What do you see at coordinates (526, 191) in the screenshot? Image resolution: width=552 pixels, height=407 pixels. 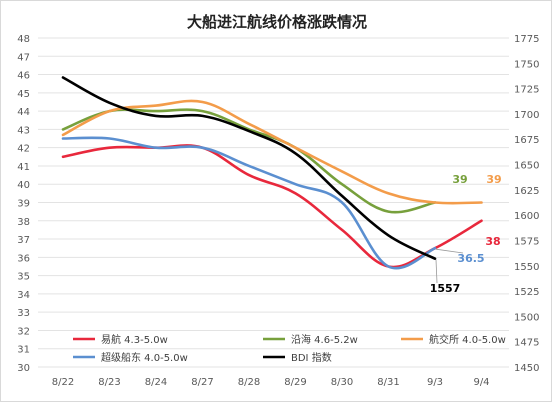 I see `y-right-tick-label: 1625` at bounding box center [526, 191].